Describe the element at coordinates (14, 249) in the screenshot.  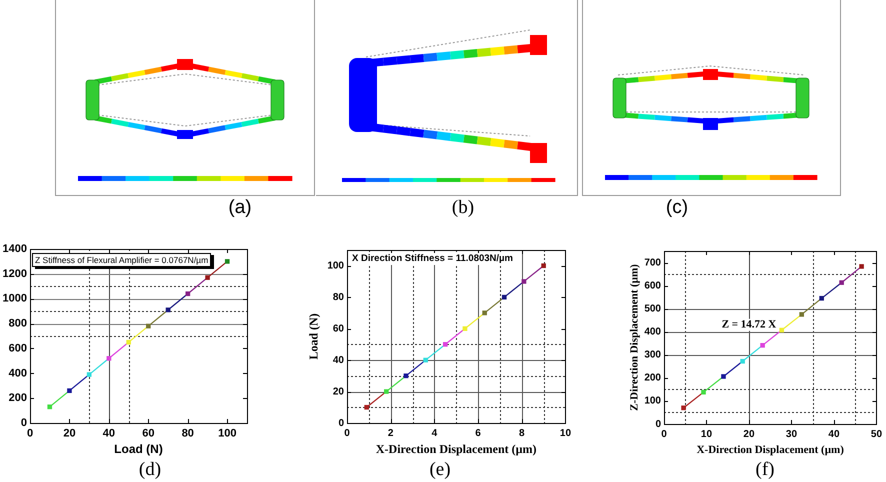
I see `y-tick-label: 1400` at that location.